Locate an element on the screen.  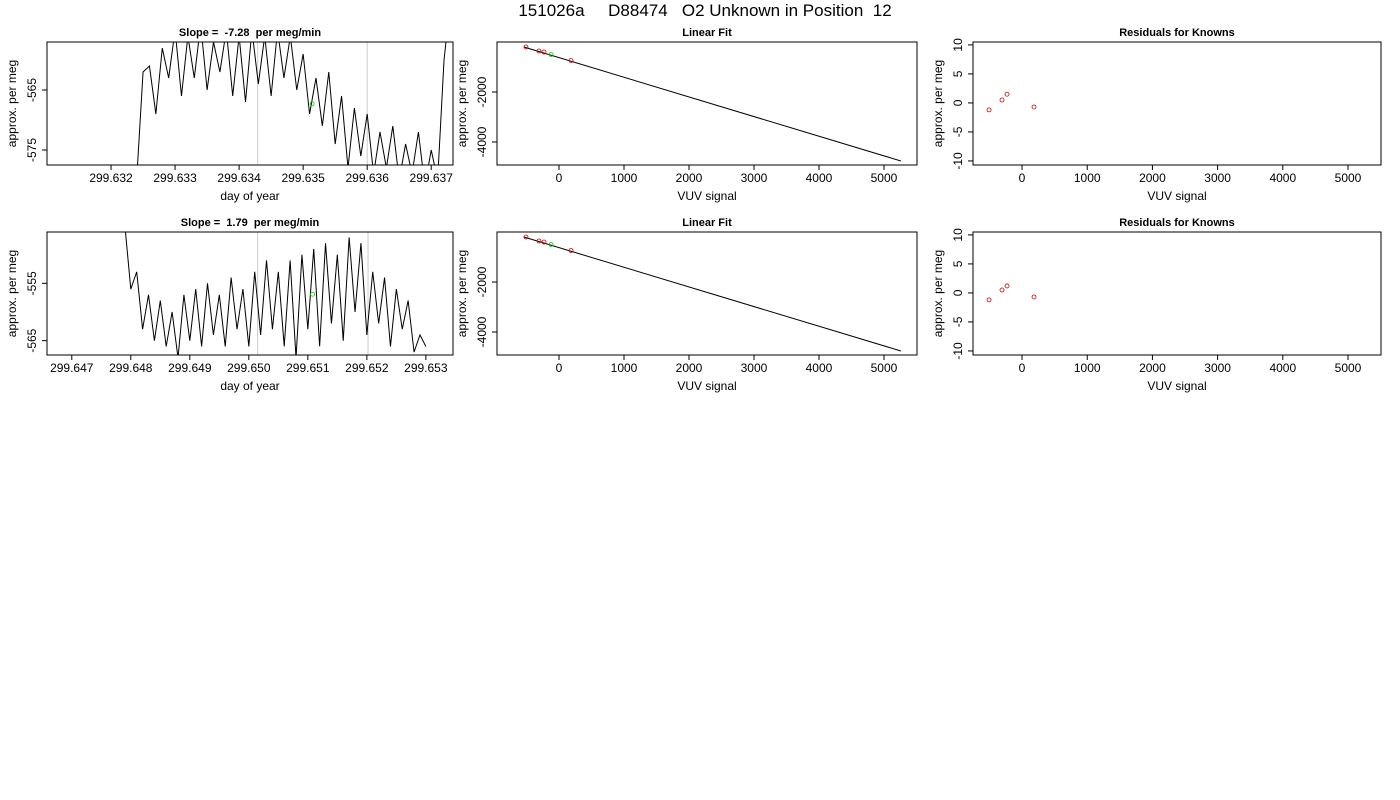
y-tick-label: -565 is located at coordinates (32, 340).